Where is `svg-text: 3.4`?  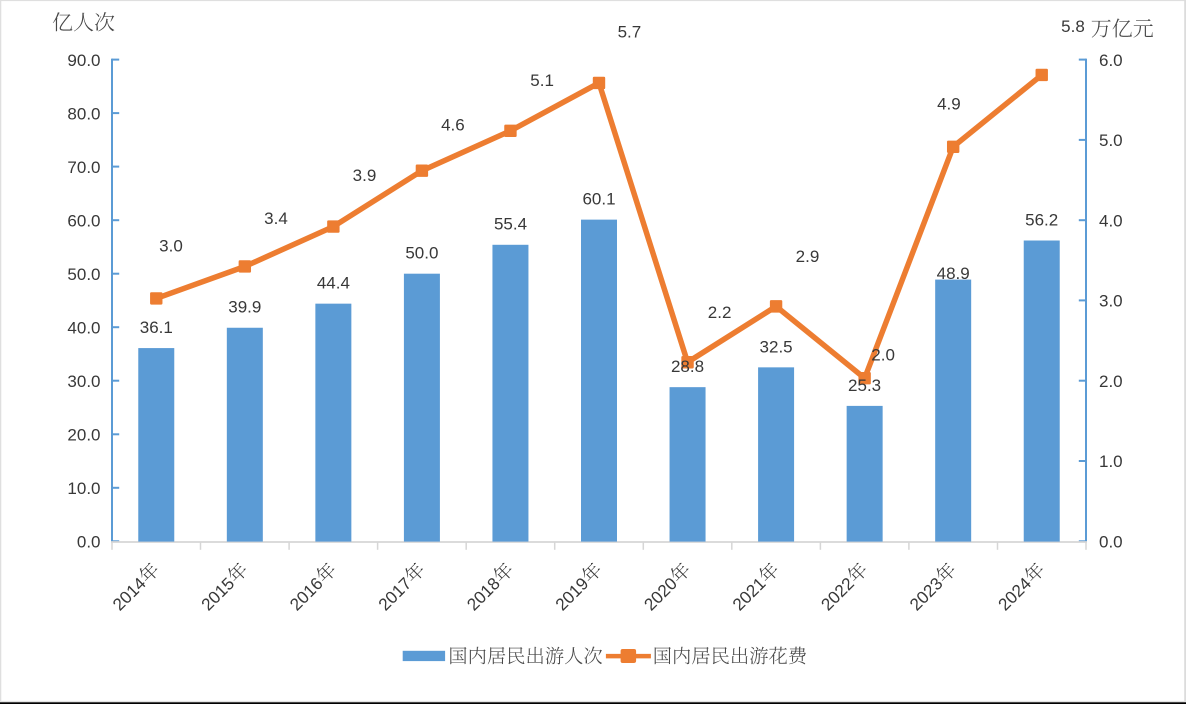 svg-text: 3.4 is located at coordinates (276, 218).